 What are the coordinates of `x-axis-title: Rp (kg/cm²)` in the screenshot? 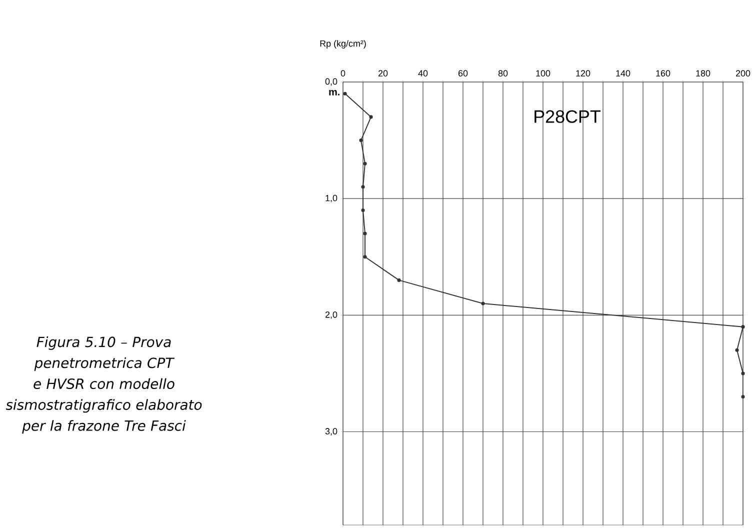 It's located at (343, 44).